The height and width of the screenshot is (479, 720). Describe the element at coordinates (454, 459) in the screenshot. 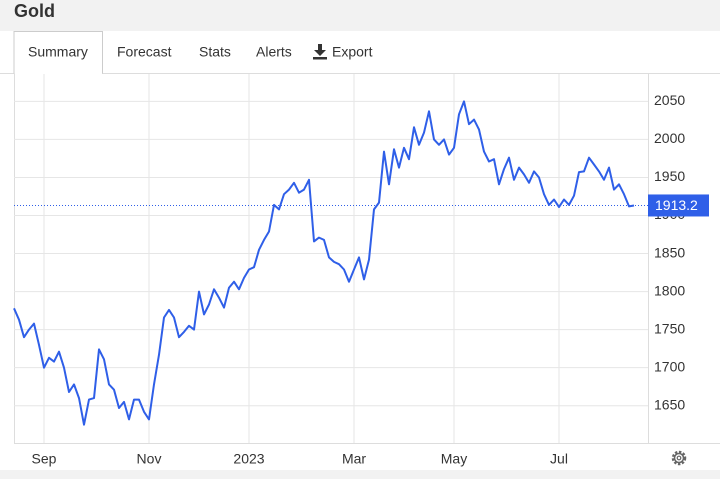

I see `x-tick-label: May` at that location.